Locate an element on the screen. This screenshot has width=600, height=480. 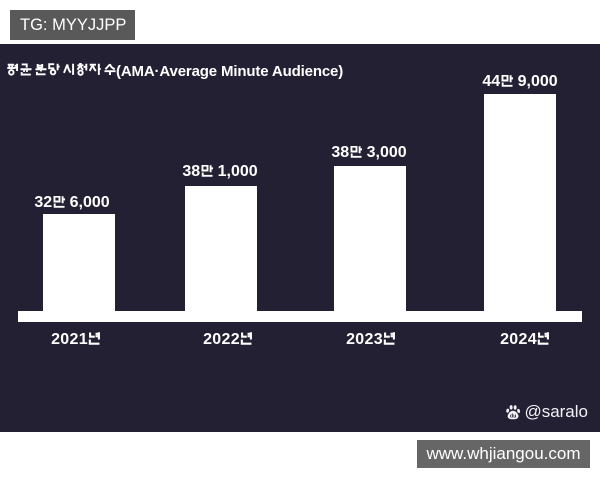
svg-text: du is located at coordinates (513, 417).